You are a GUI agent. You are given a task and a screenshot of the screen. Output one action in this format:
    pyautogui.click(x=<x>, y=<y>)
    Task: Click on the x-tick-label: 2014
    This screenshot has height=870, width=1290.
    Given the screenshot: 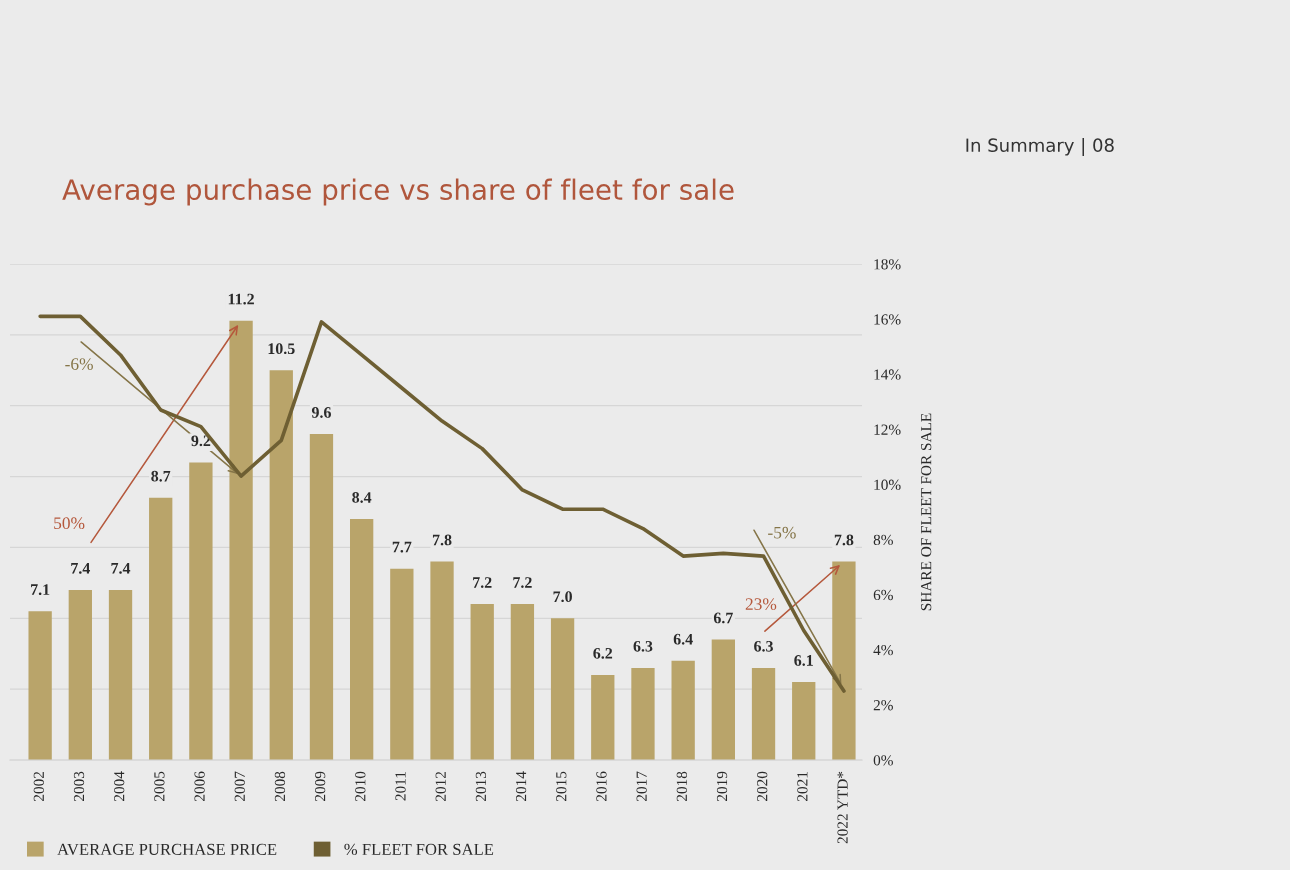 What is the action you would take?
    pyautogui.click(x=521, y=786)
    